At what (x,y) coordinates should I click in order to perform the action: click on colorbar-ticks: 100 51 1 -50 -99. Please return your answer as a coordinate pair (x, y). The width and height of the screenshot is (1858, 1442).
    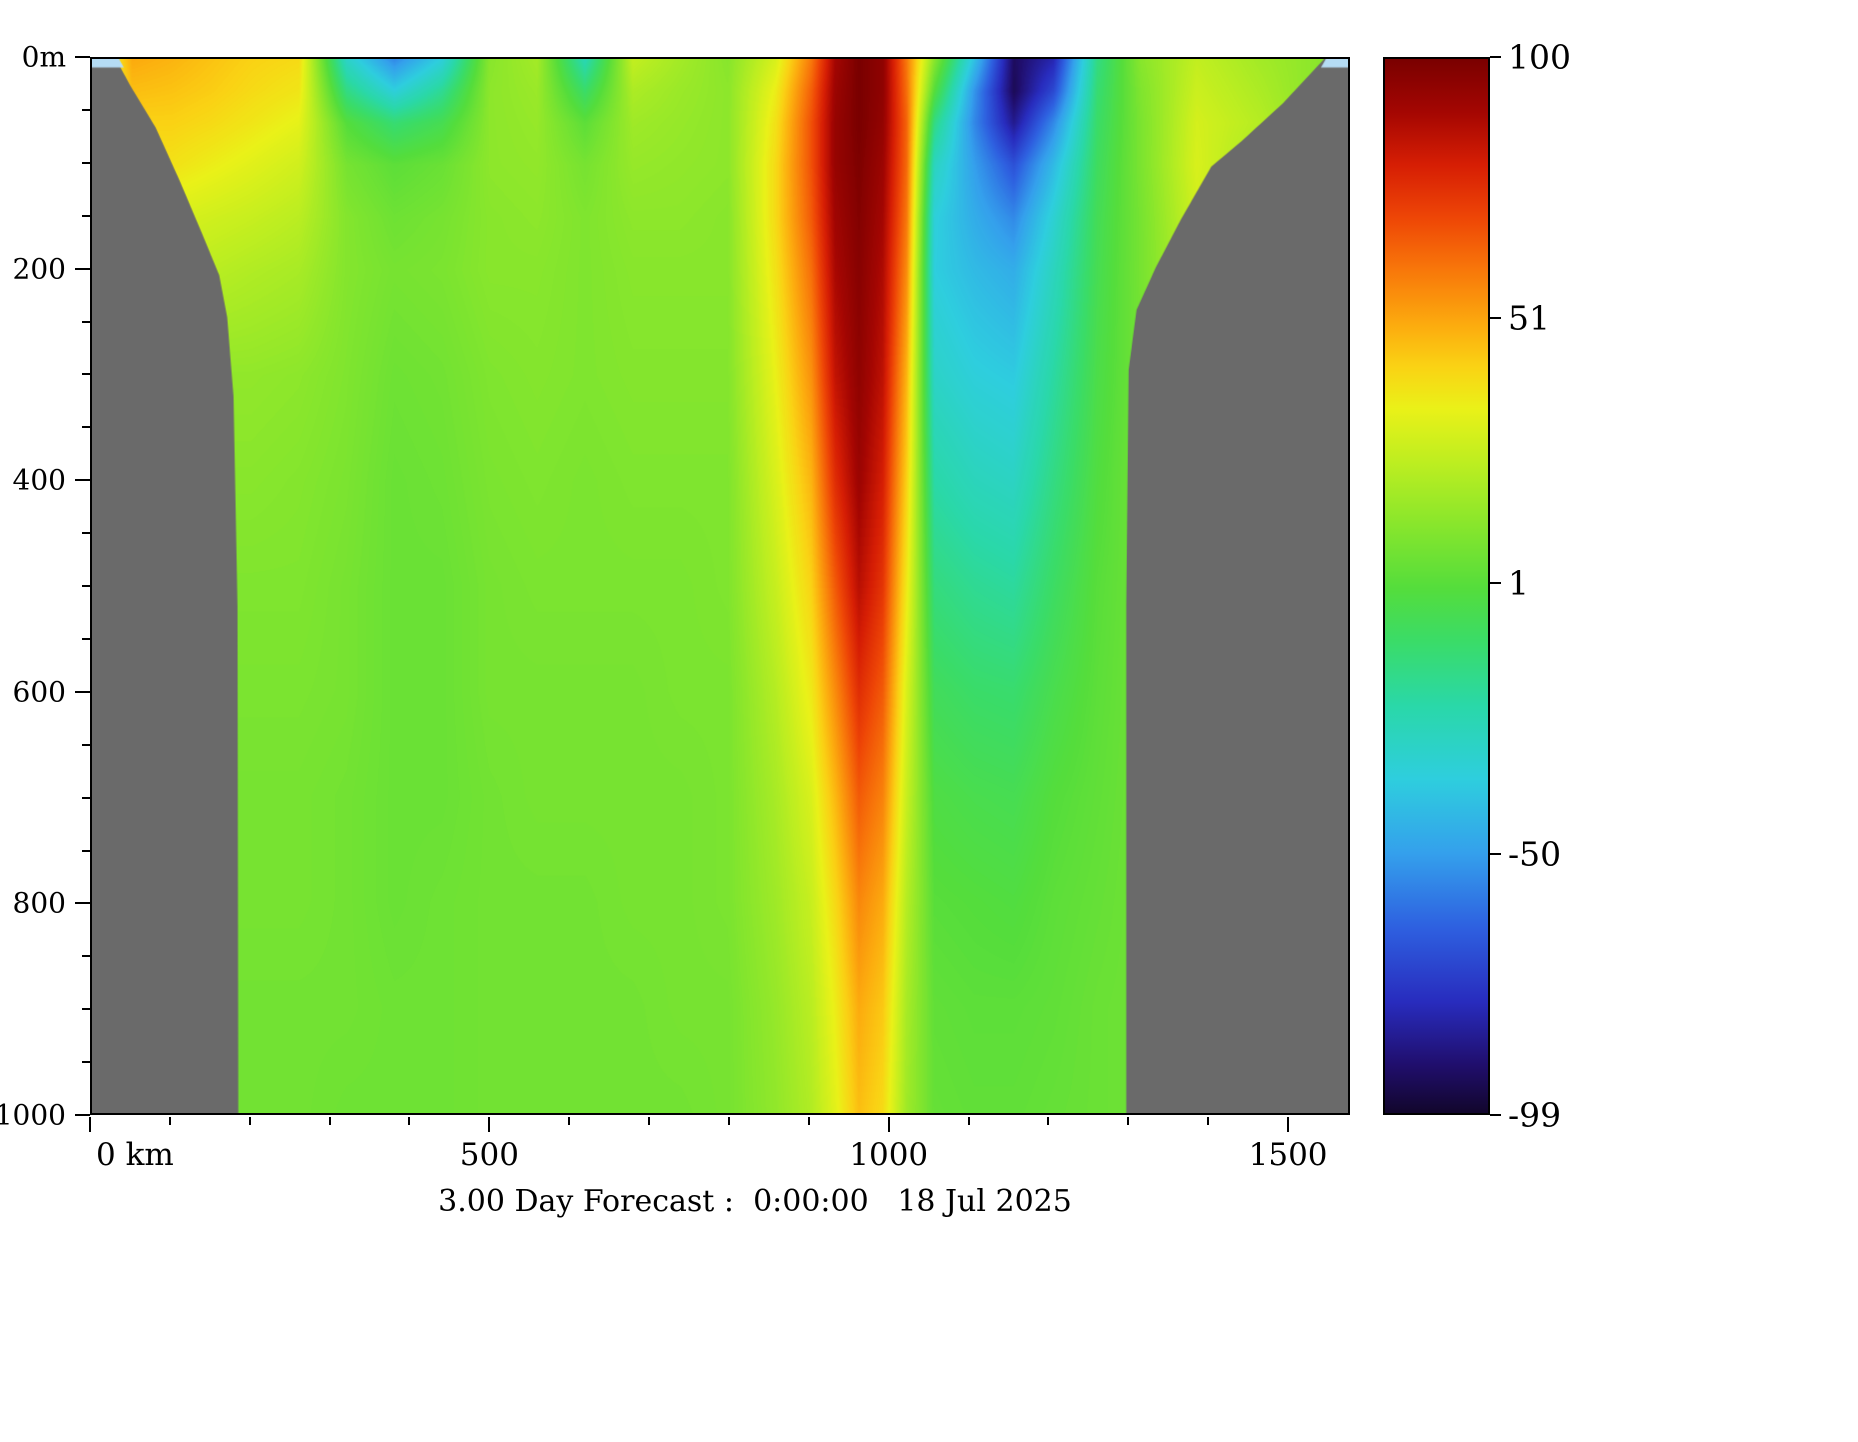
    Looking at the image, I should click on (1565, 586).